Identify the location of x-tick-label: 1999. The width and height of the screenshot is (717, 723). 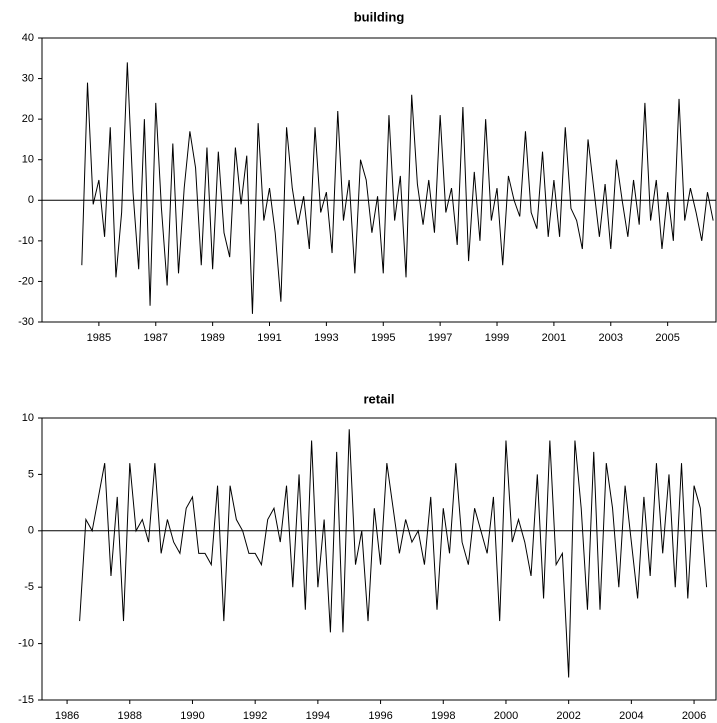
(497, 338).